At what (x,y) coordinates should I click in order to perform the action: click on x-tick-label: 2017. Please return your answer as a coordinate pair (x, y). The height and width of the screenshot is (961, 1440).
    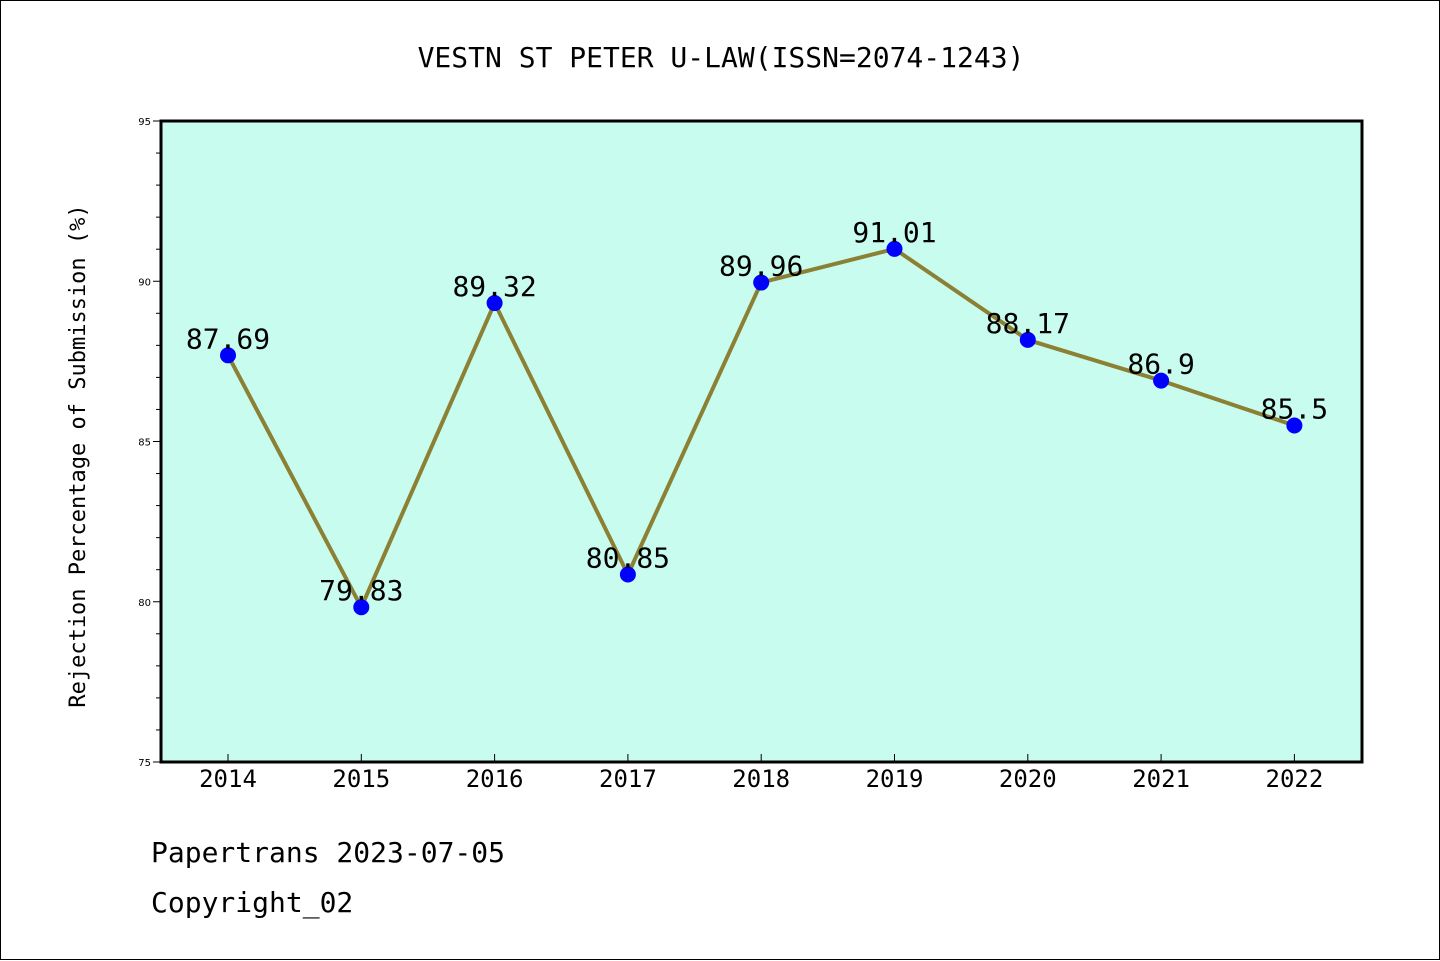
    Looking at the image, I should click on (628, 779).